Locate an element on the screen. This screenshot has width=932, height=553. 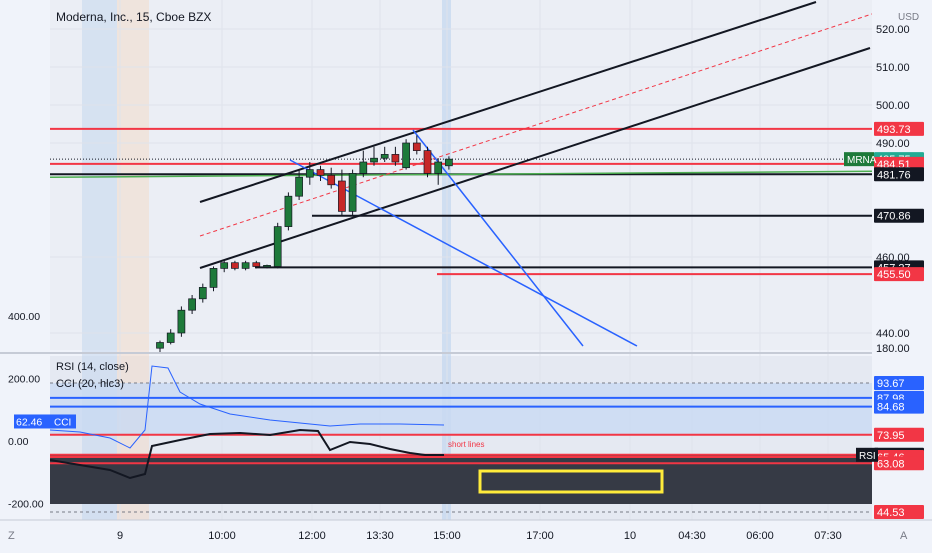
time-tick-label: 12:00 is located at coordinates (312, 536).